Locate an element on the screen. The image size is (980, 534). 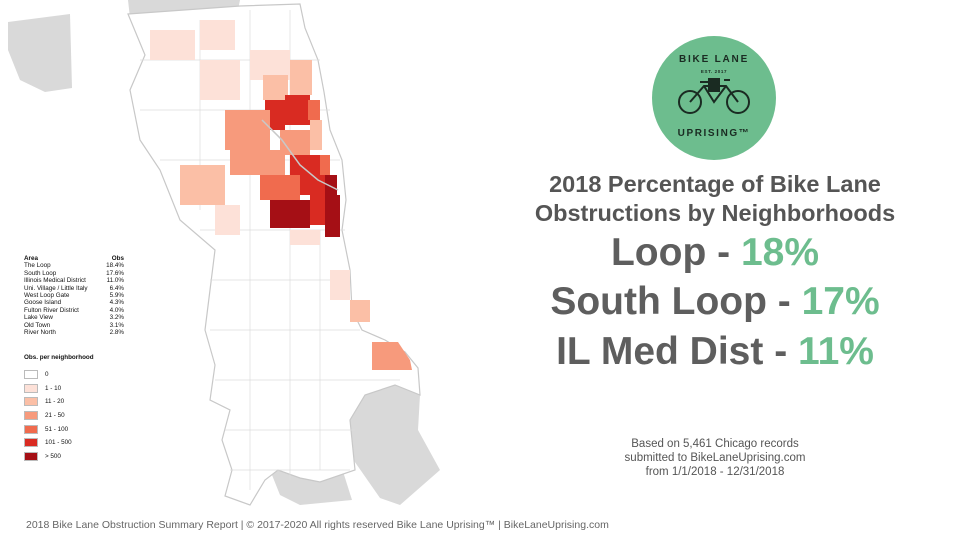
legend-label: 51 - 100 is located at coordinates (57, 429).